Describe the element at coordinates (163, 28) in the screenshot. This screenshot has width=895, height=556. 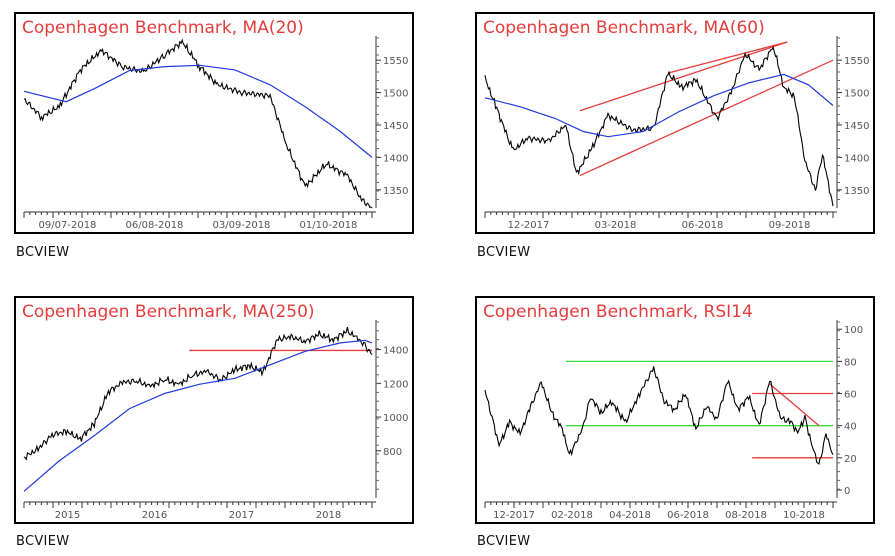
I see `chart-title: Copenhagen Benchmark, MA(20)` at that location.